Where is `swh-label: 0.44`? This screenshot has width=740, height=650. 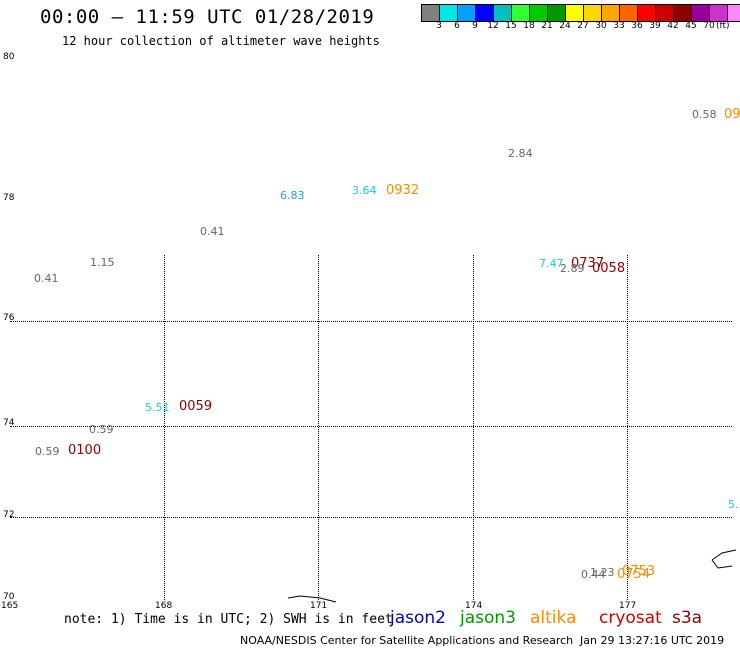 swh-label: 0.44 is located at coordinates (593, 574).